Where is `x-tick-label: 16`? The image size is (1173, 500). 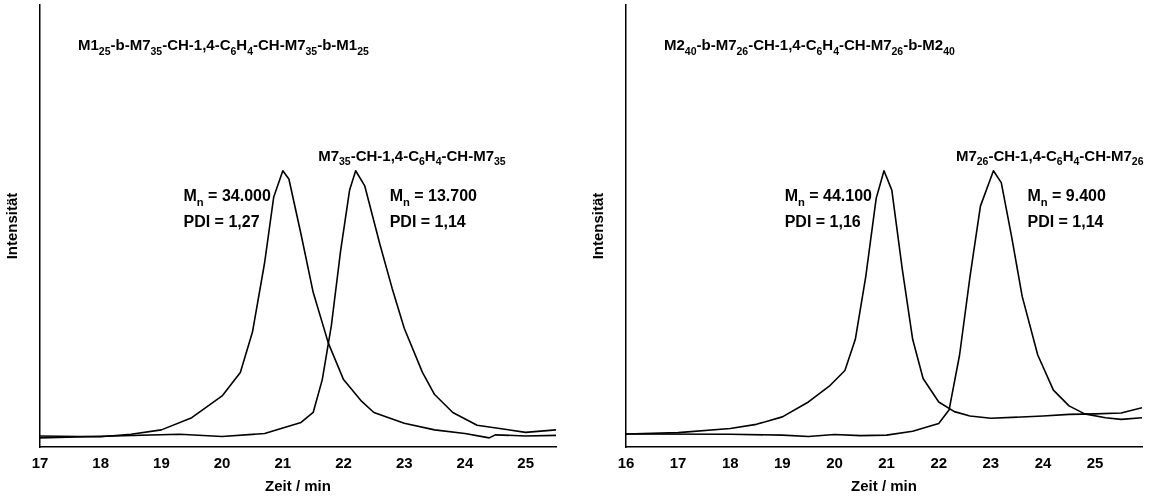 x-tick-label: 16 is located at coordinates (626, 463).